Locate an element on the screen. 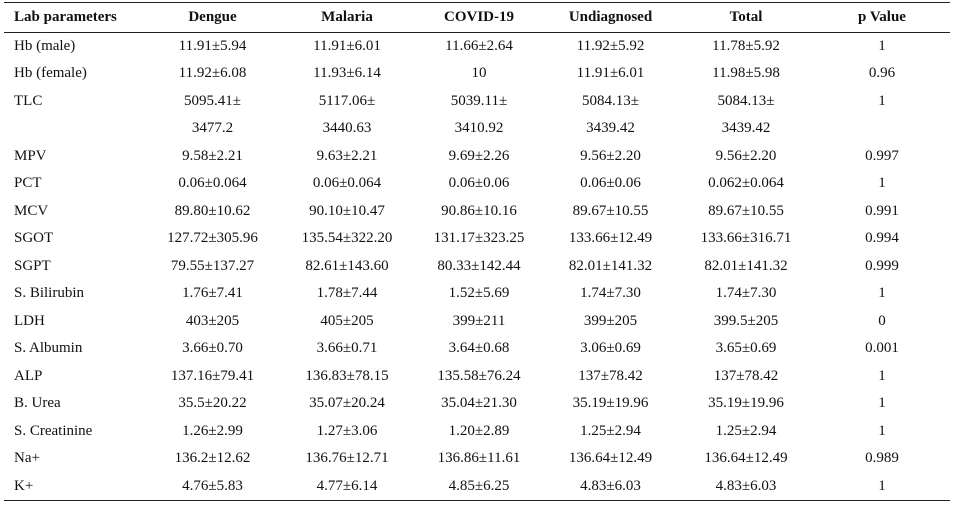  cell-total: 137±78.42 is located at coordinates (746, 375).